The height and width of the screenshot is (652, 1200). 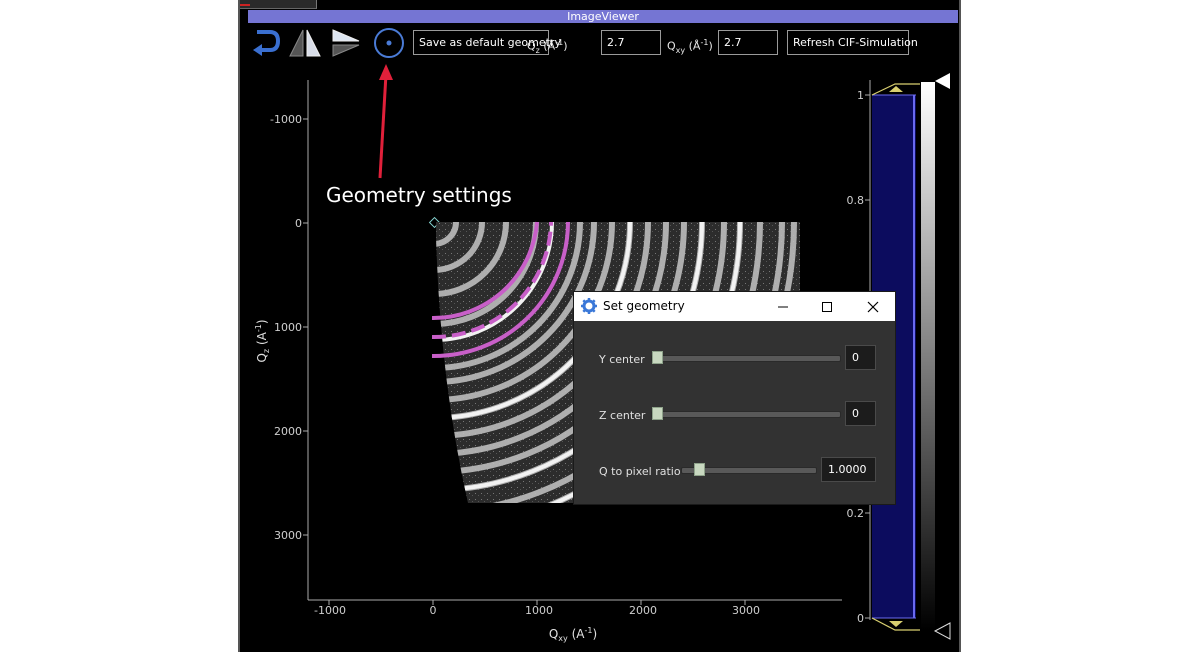 What do you see at coordinates (848, 469) in the screenshot?
I see `q-to-pixel-ratio-value: 1.0000` at bounding box center [848, 469].